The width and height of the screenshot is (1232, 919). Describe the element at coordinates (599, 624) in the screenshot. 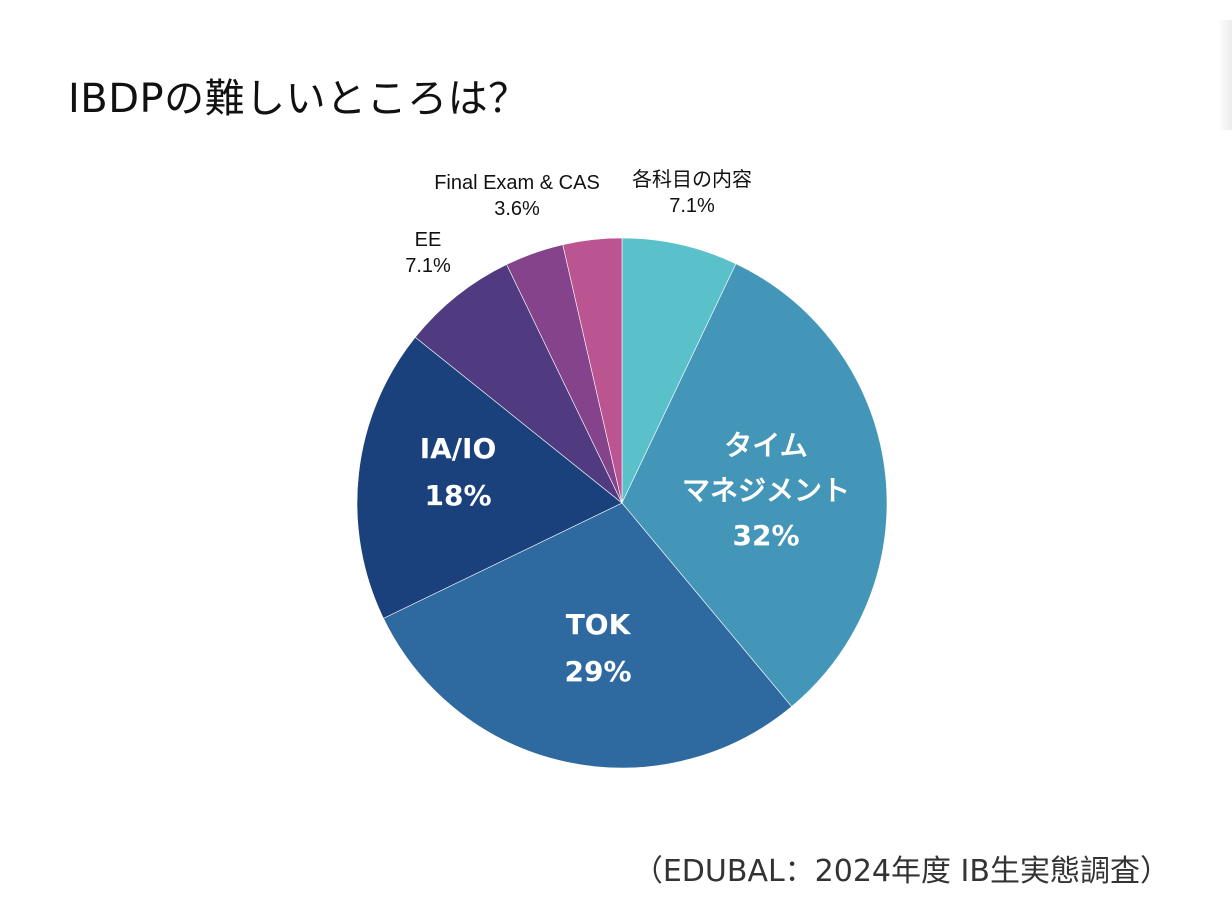

I see `slice-label: TOK` at that location.